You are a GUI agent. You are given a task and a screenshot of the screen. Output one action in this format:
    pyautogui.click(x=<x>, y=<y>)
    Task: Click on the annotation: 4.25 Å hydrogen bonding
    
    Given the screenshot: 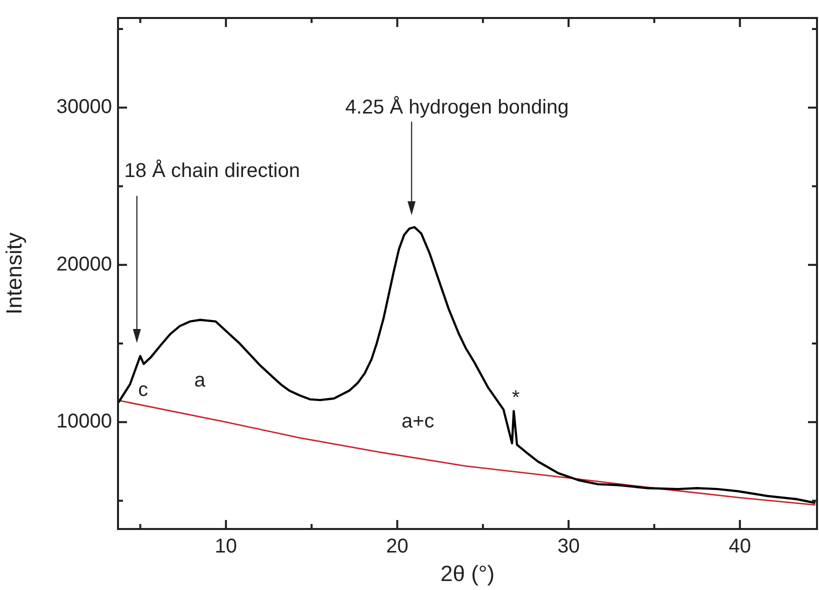 What is the action you would take?
    pyautogui.click(x=457, y=106)
    